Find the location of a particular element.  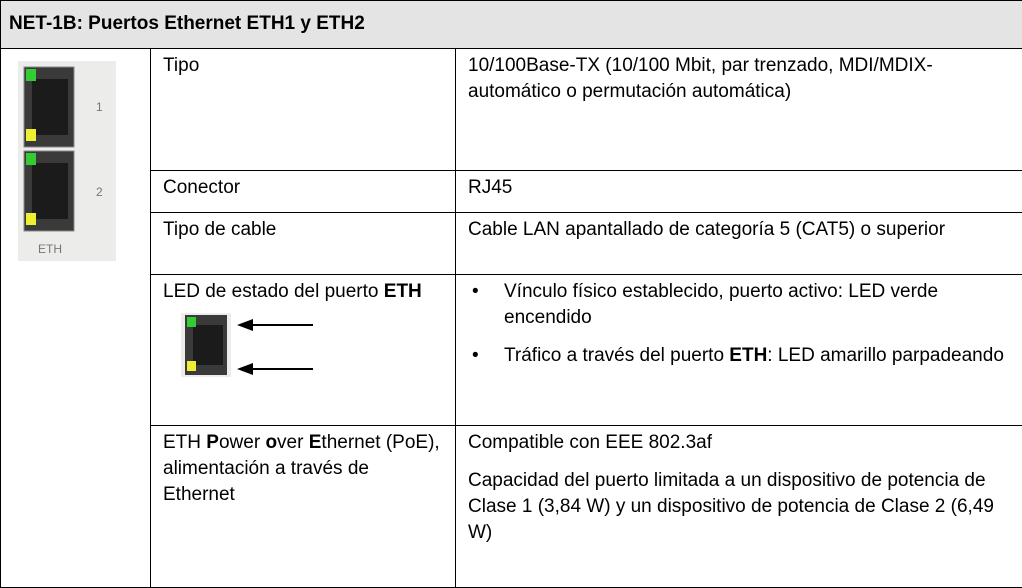

bullet-text: : LED amarillo parpadeando is located at coordinates (885, 355).